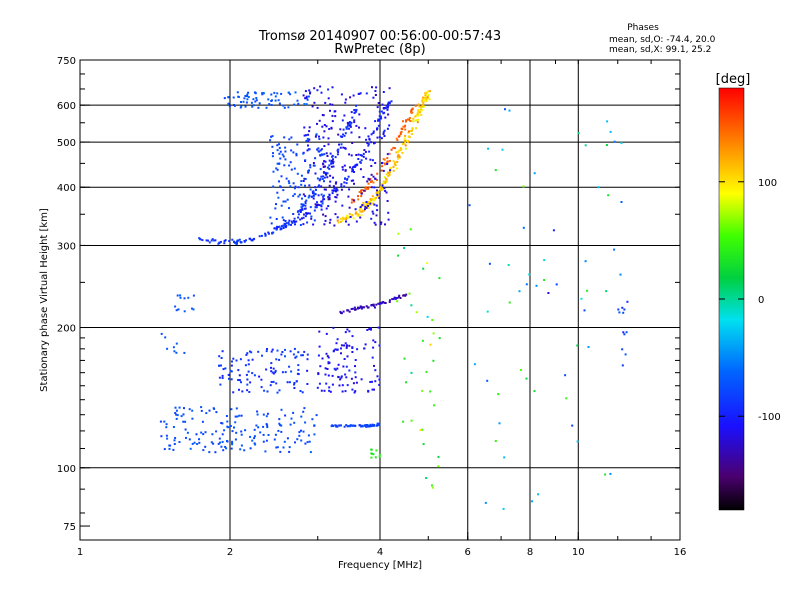 The height and width of the screenshot is (600, 800). Describe the element at coordinates (80, 552) in the screenshot. I see `x-tick-label: 1` at that location.